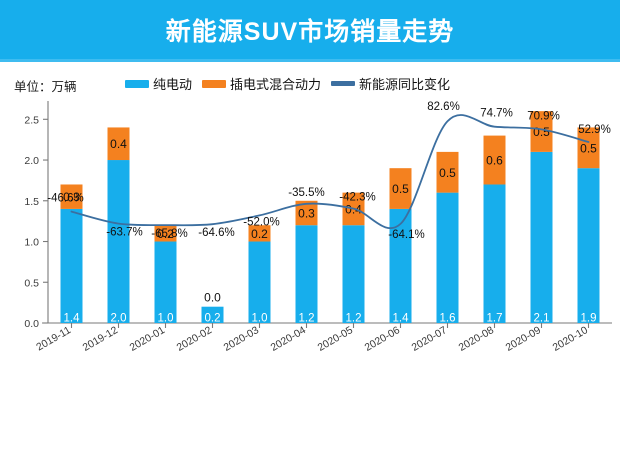 The height and width of the screenshot is (465, 620). What do you see at coordinates (124, 233) in the screenshot?
I see `trend-value-label: -63.7%` at bounding box center [124, 233].